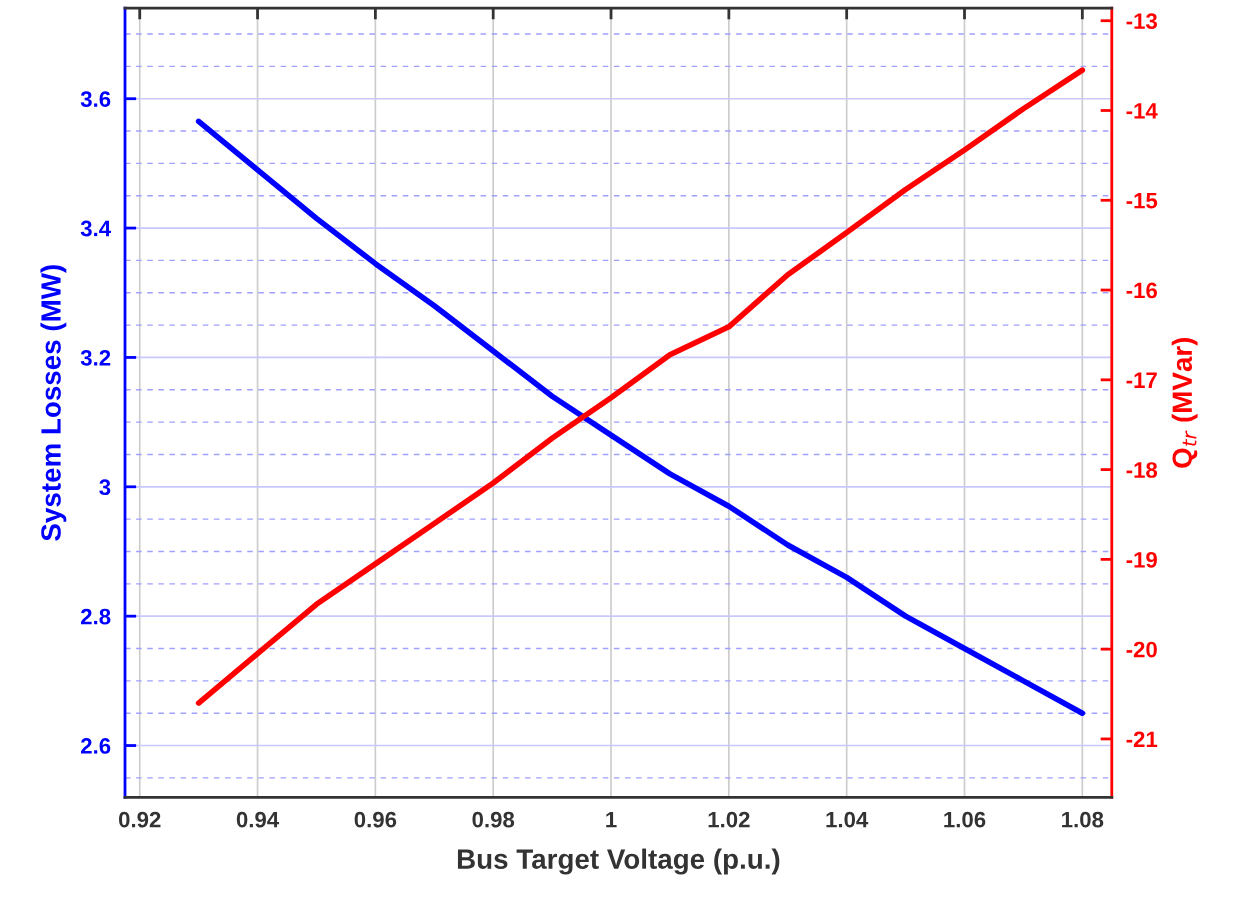 This screenshot has width=1245, height=906. Describe the element at coordinates (493, 819) in the screenshot. I see `x-tick-label: 0.98` at that location.